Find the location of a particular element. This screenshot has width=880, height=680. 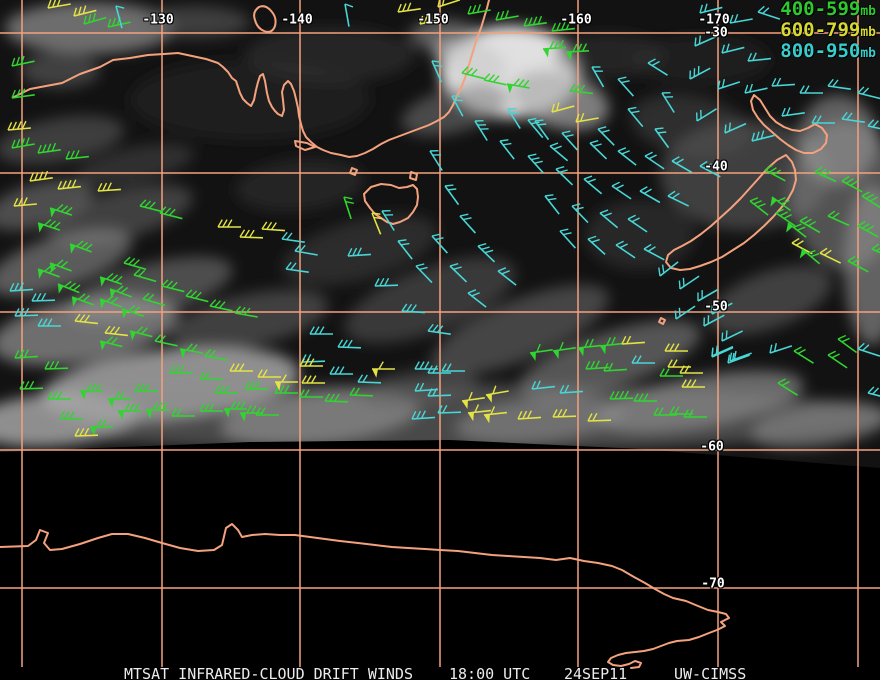

latitude-label: -50 is located at coordinates (716, 307).